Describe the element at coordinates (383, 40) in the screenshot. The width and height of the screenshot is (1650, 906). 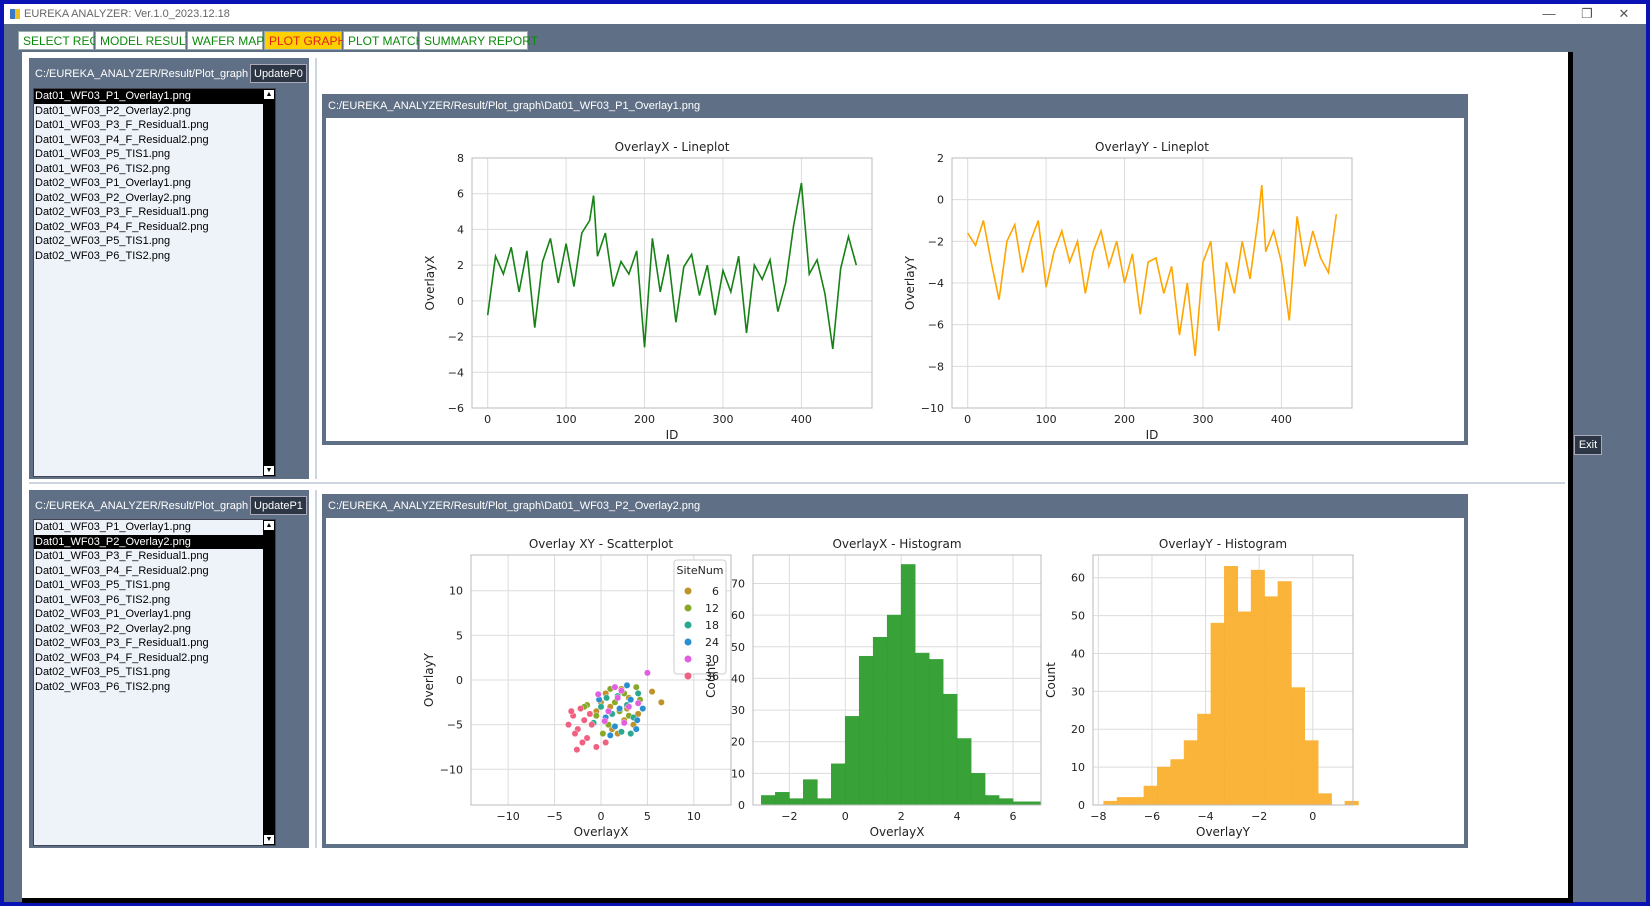
I see `tab-plot-match: PLOT MATCH` at that location.